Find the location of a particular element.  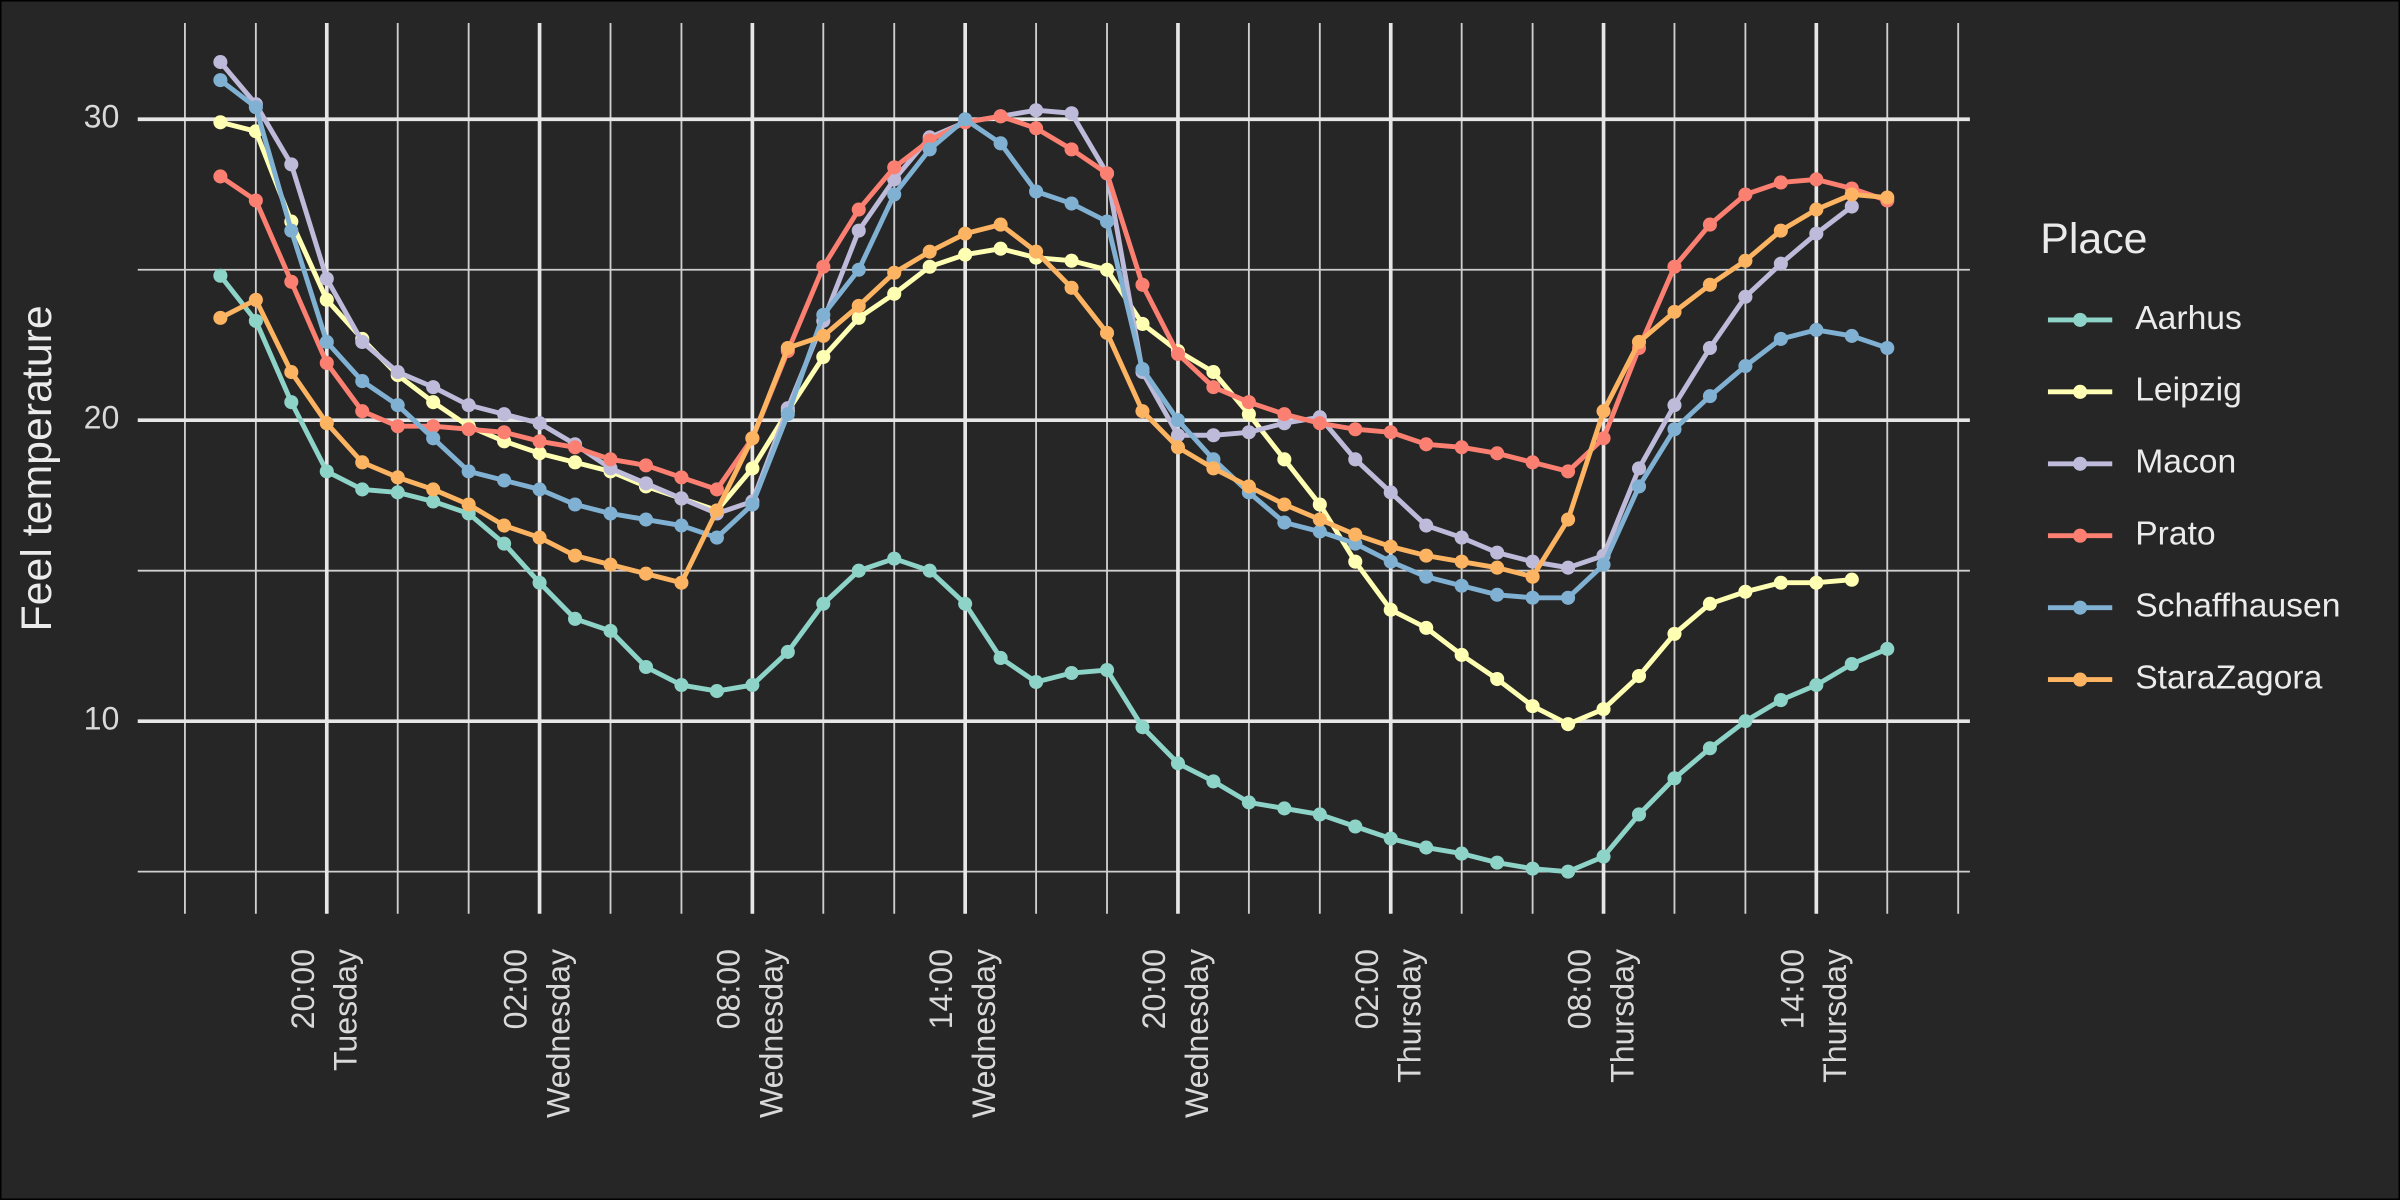

legend-title: Place is located at coordinates (2093, 239).